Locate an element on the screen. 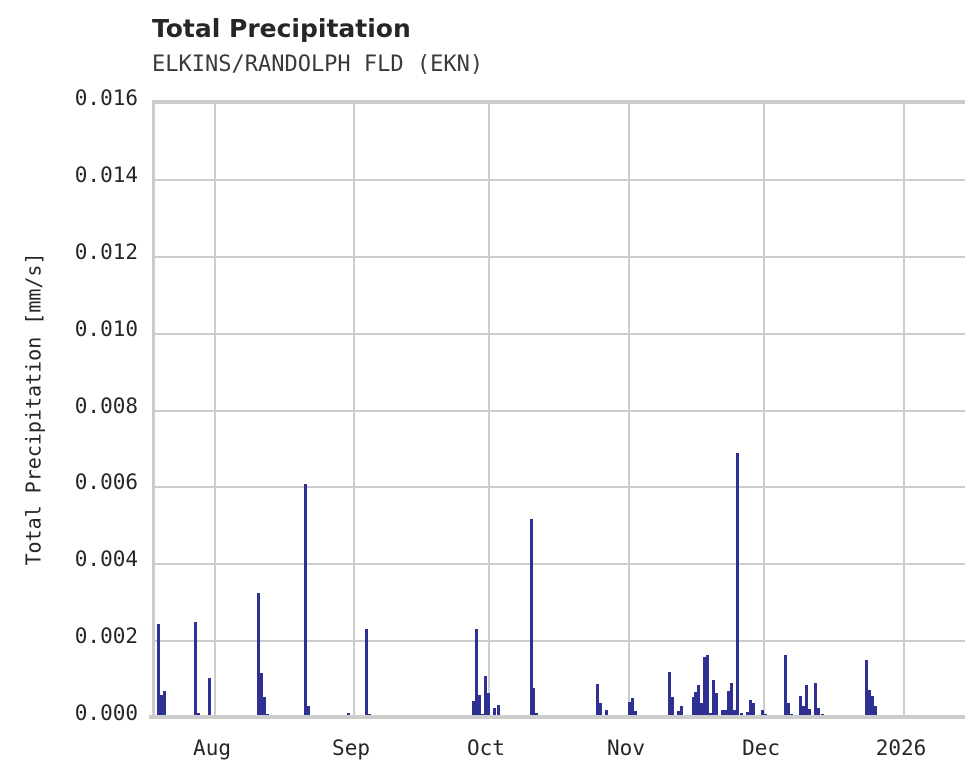 Image resolution: width=980 pixels, height=780 pixels. x-tick-label: 2026 is located at coordinates (901, 748).